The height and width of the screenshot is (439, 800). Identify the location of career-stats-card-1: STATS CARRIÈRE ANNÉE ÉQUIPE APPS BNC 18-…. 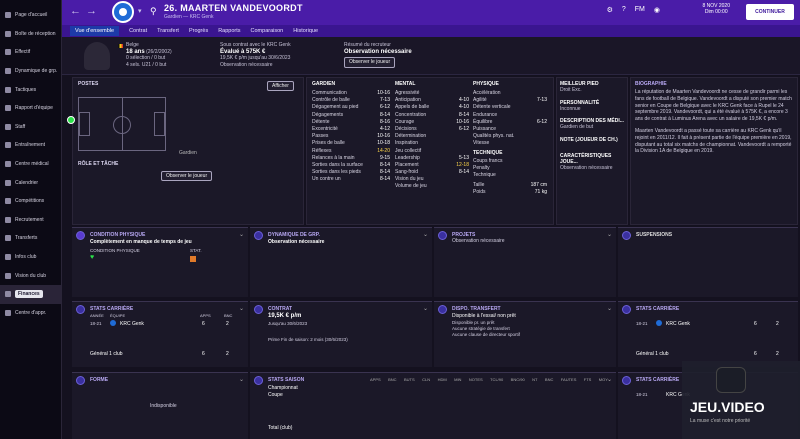
(160, 334).